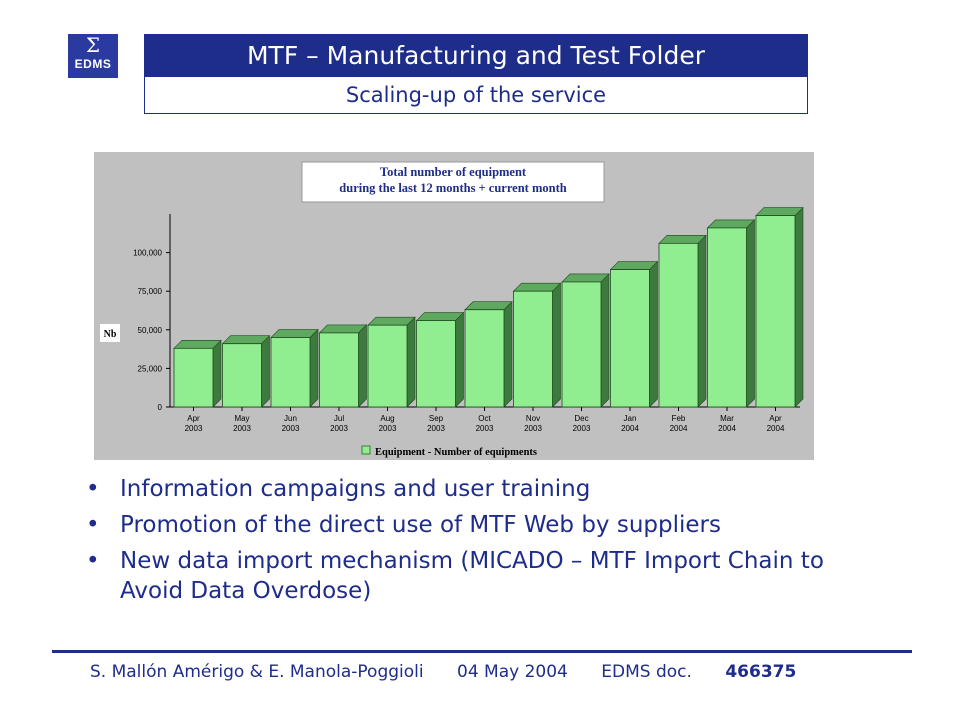 The image size is (960, 720). Describe the element at coordinates (355, 489) in the screenshot. I see `bullet-text: Information campaigns and user training` at that location.